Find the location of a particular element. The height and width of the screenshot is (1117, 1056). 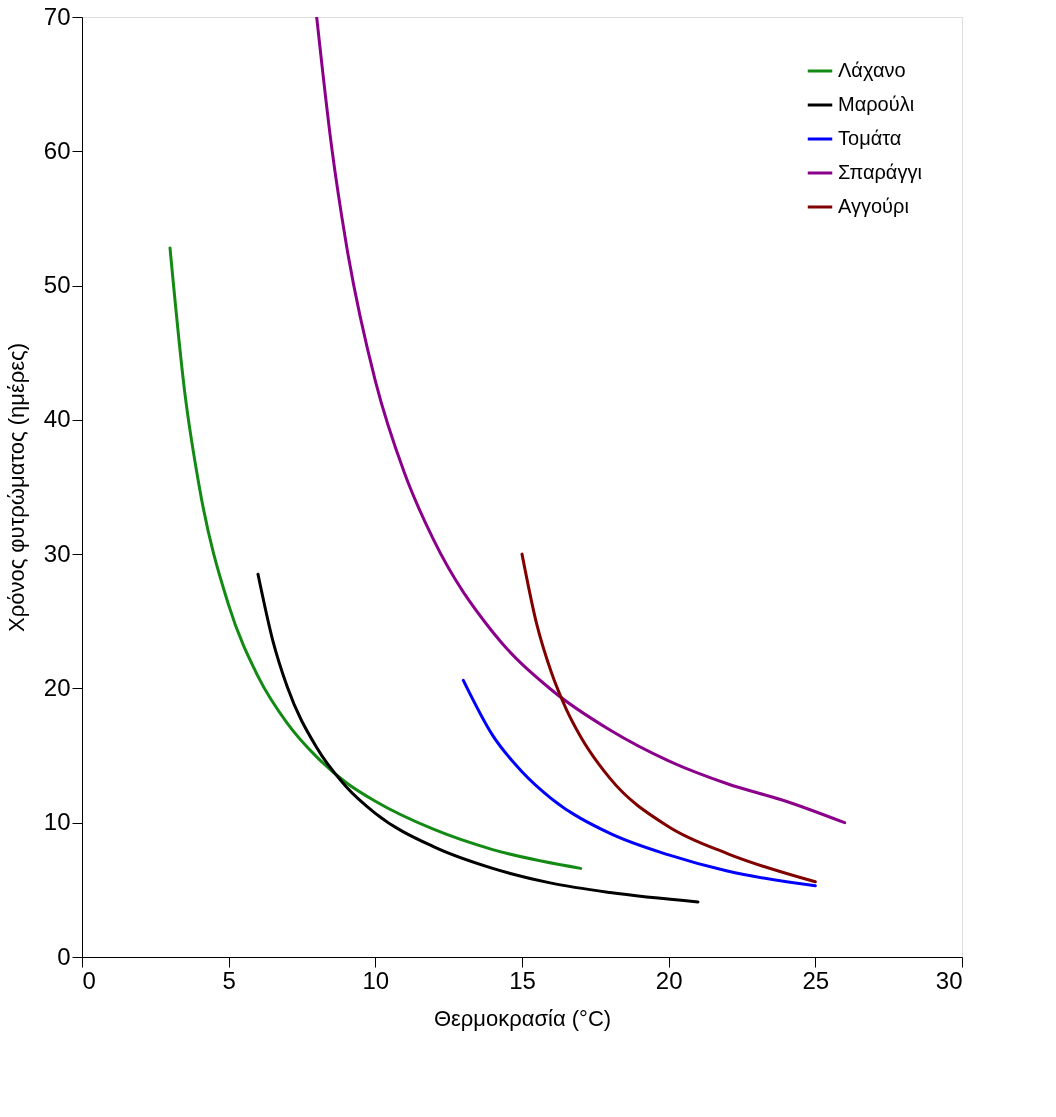

x-tick-label: 10 is located at coordinates (376, 980).